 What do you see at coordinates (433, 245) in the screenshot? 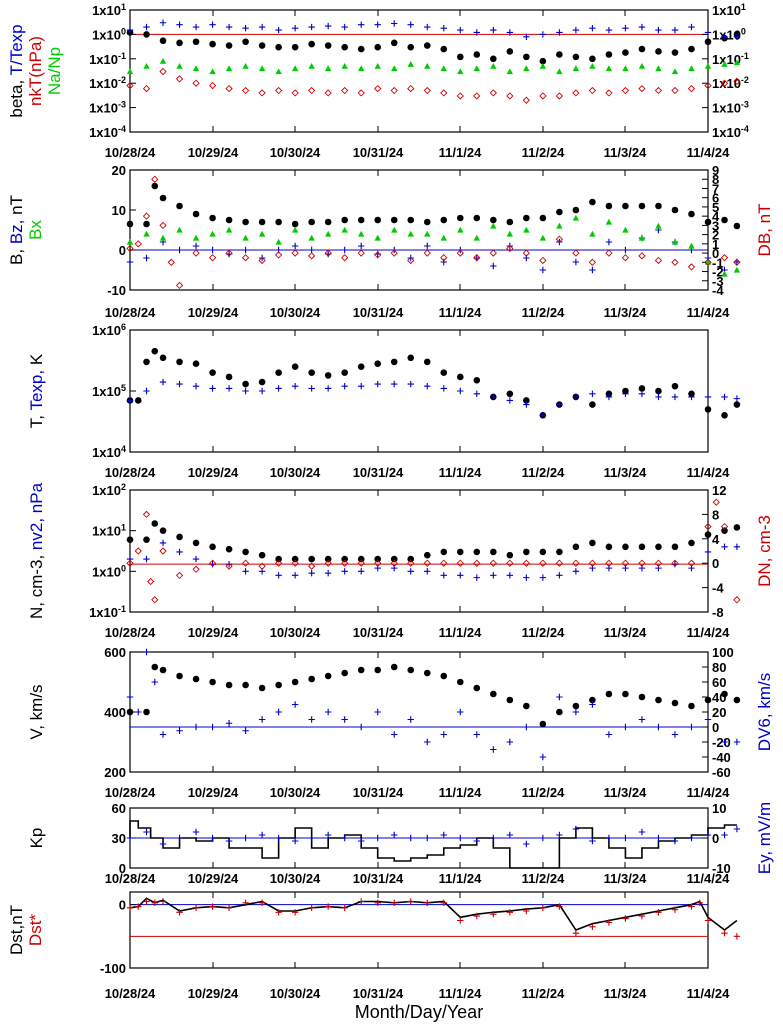
I see `series-Bx` at bounding box center [433, 245].